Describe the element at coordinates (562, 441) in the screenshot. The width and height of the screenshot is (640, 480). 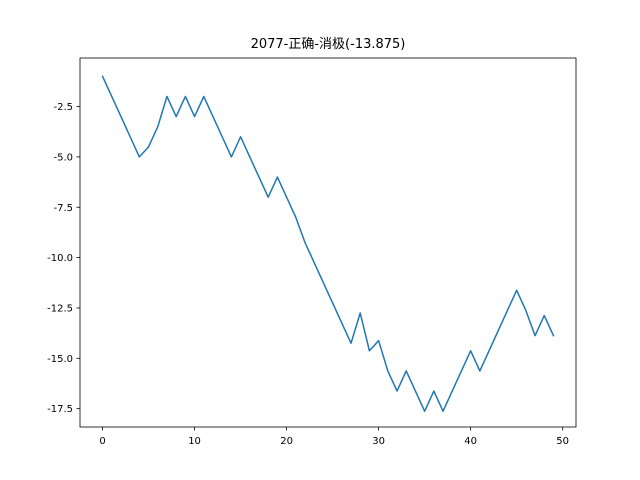
I see `x-tick-label: 50` at that location.